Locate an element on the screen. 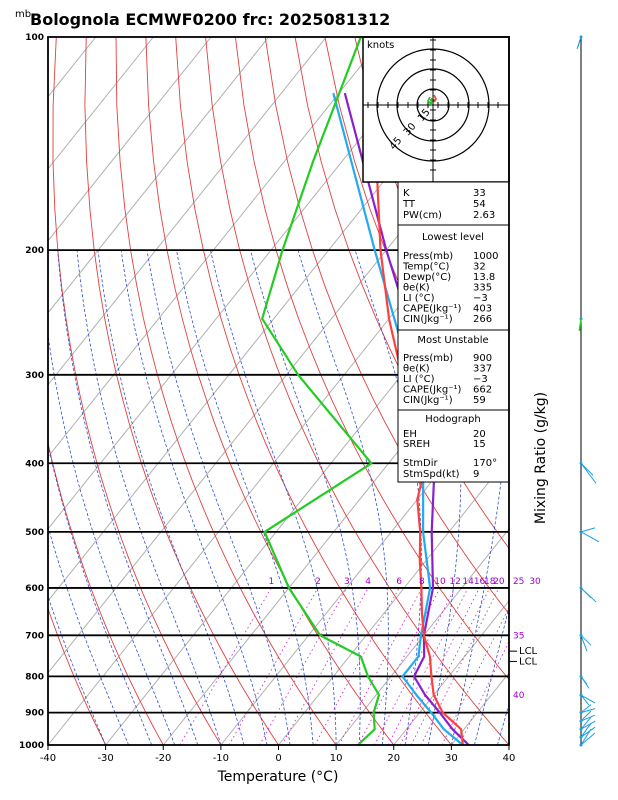 Image resolution: width=618 pixels, height=800 pixels. x-tick-label: -20 is located at coordinates (163, 758).